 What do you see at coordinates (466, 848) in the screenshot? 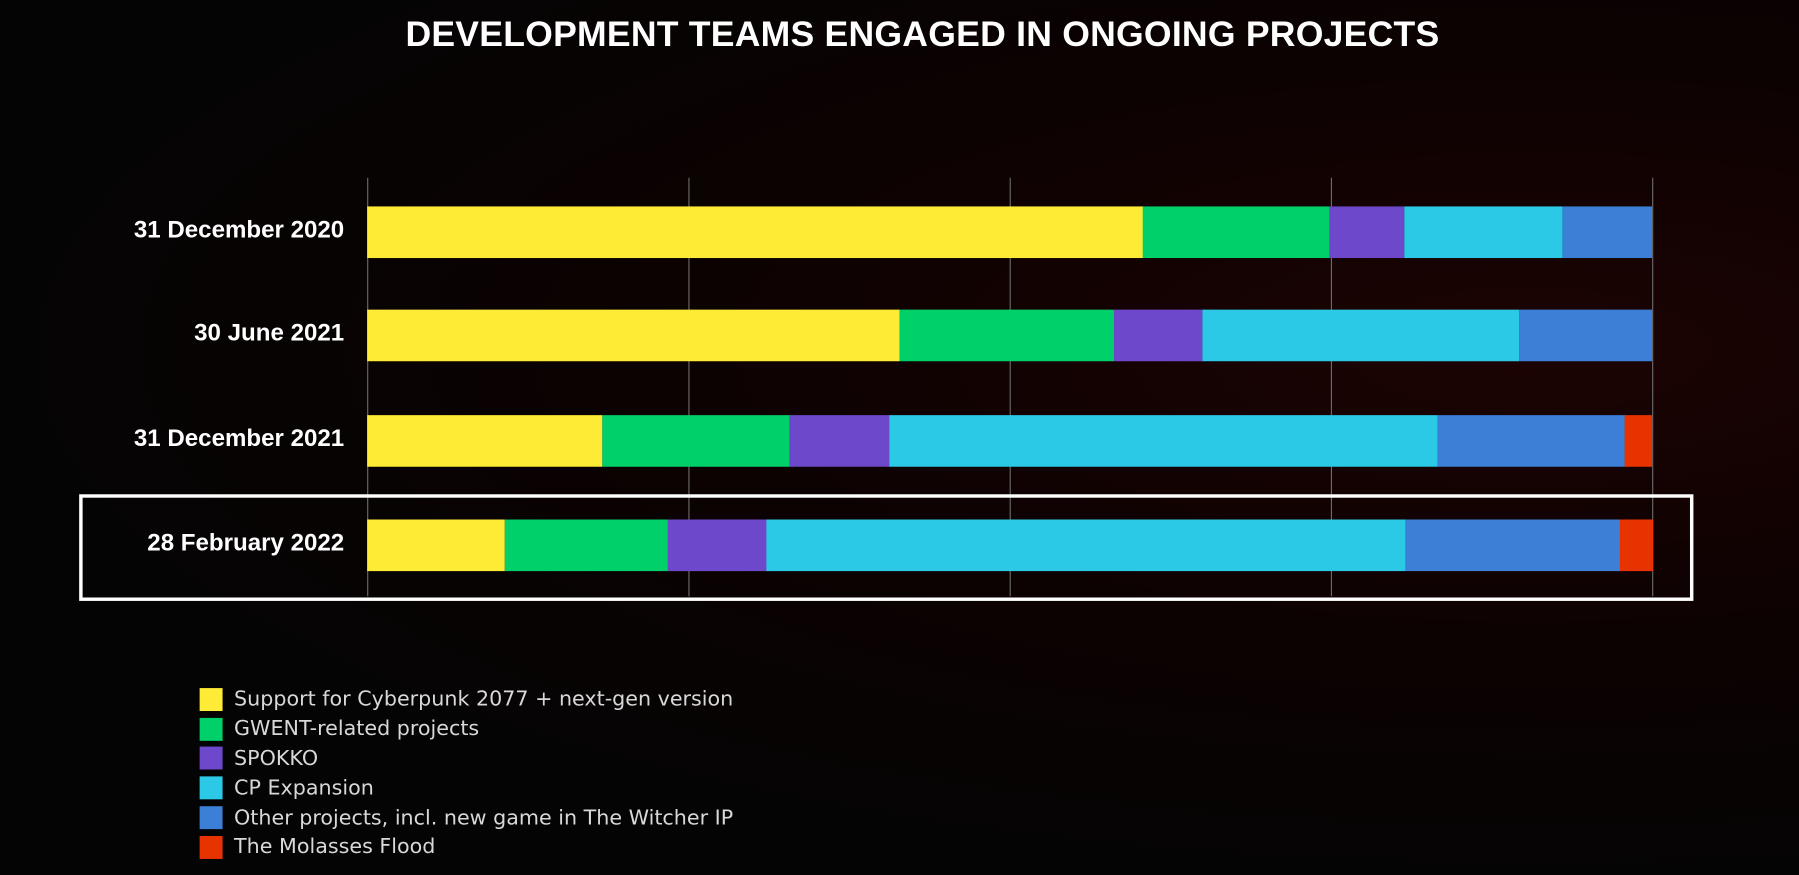
I see `legend-item: The Molasses Flood` at bounding box center [466, 848].